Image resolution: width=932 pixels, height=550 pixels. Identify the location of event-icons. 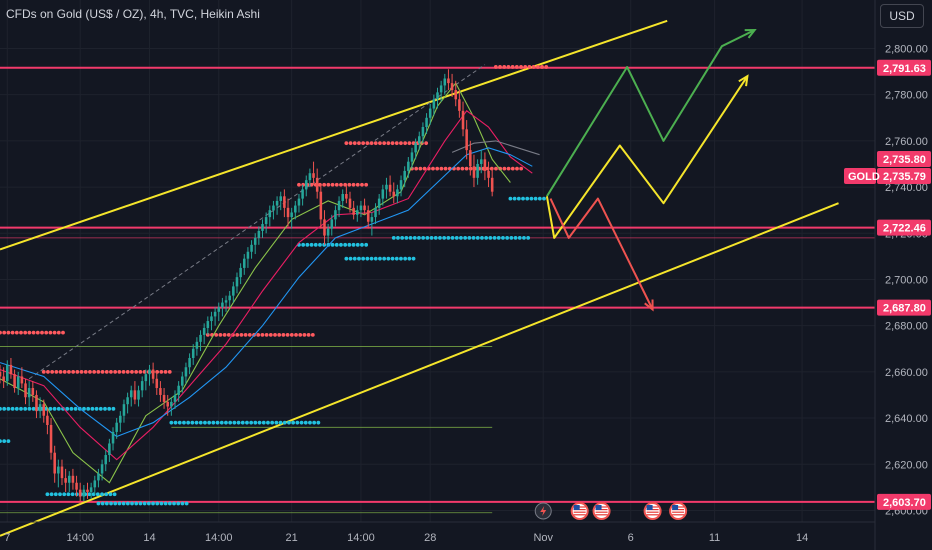
(611, 511).